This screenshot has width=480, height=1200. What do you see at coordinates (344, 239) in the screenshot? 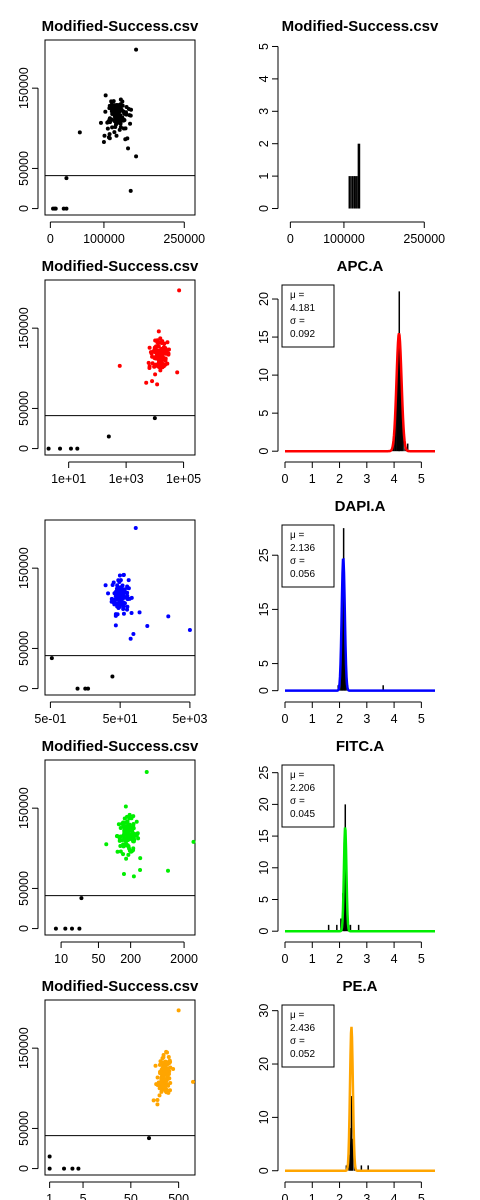
I see `x-tick-label: 100000` at bounding box center [344, 239].